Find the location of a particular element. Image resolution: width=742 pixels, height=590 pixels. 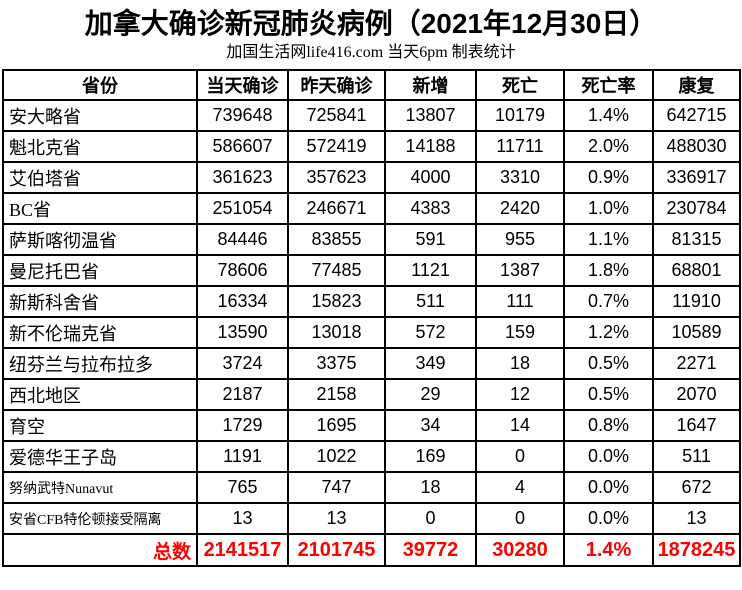

table-row: 曼尼托巴省 78606 77485 1121 1387 1.8% 68801 is located at coordinates (371, 270).